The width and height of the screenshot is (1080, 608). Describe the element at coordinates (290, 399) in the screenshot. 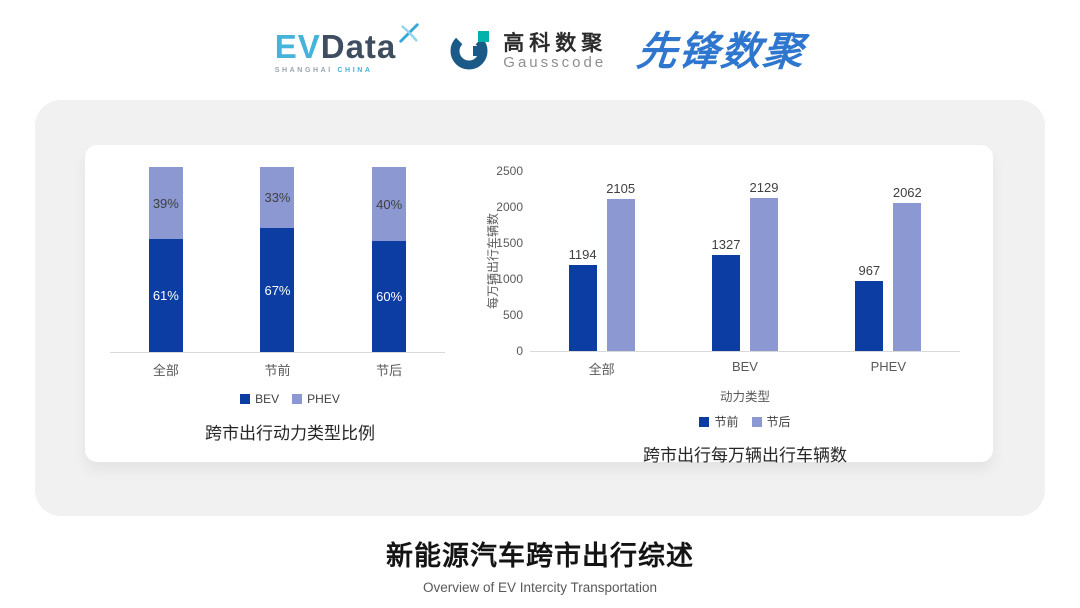

I see `stacked-legend: BEV PHEV` at that location.